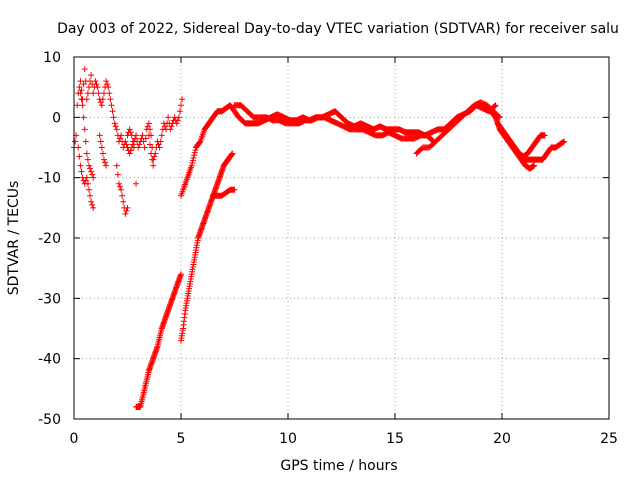  I want to click on y-tick-label: -40, so click(49, 360).